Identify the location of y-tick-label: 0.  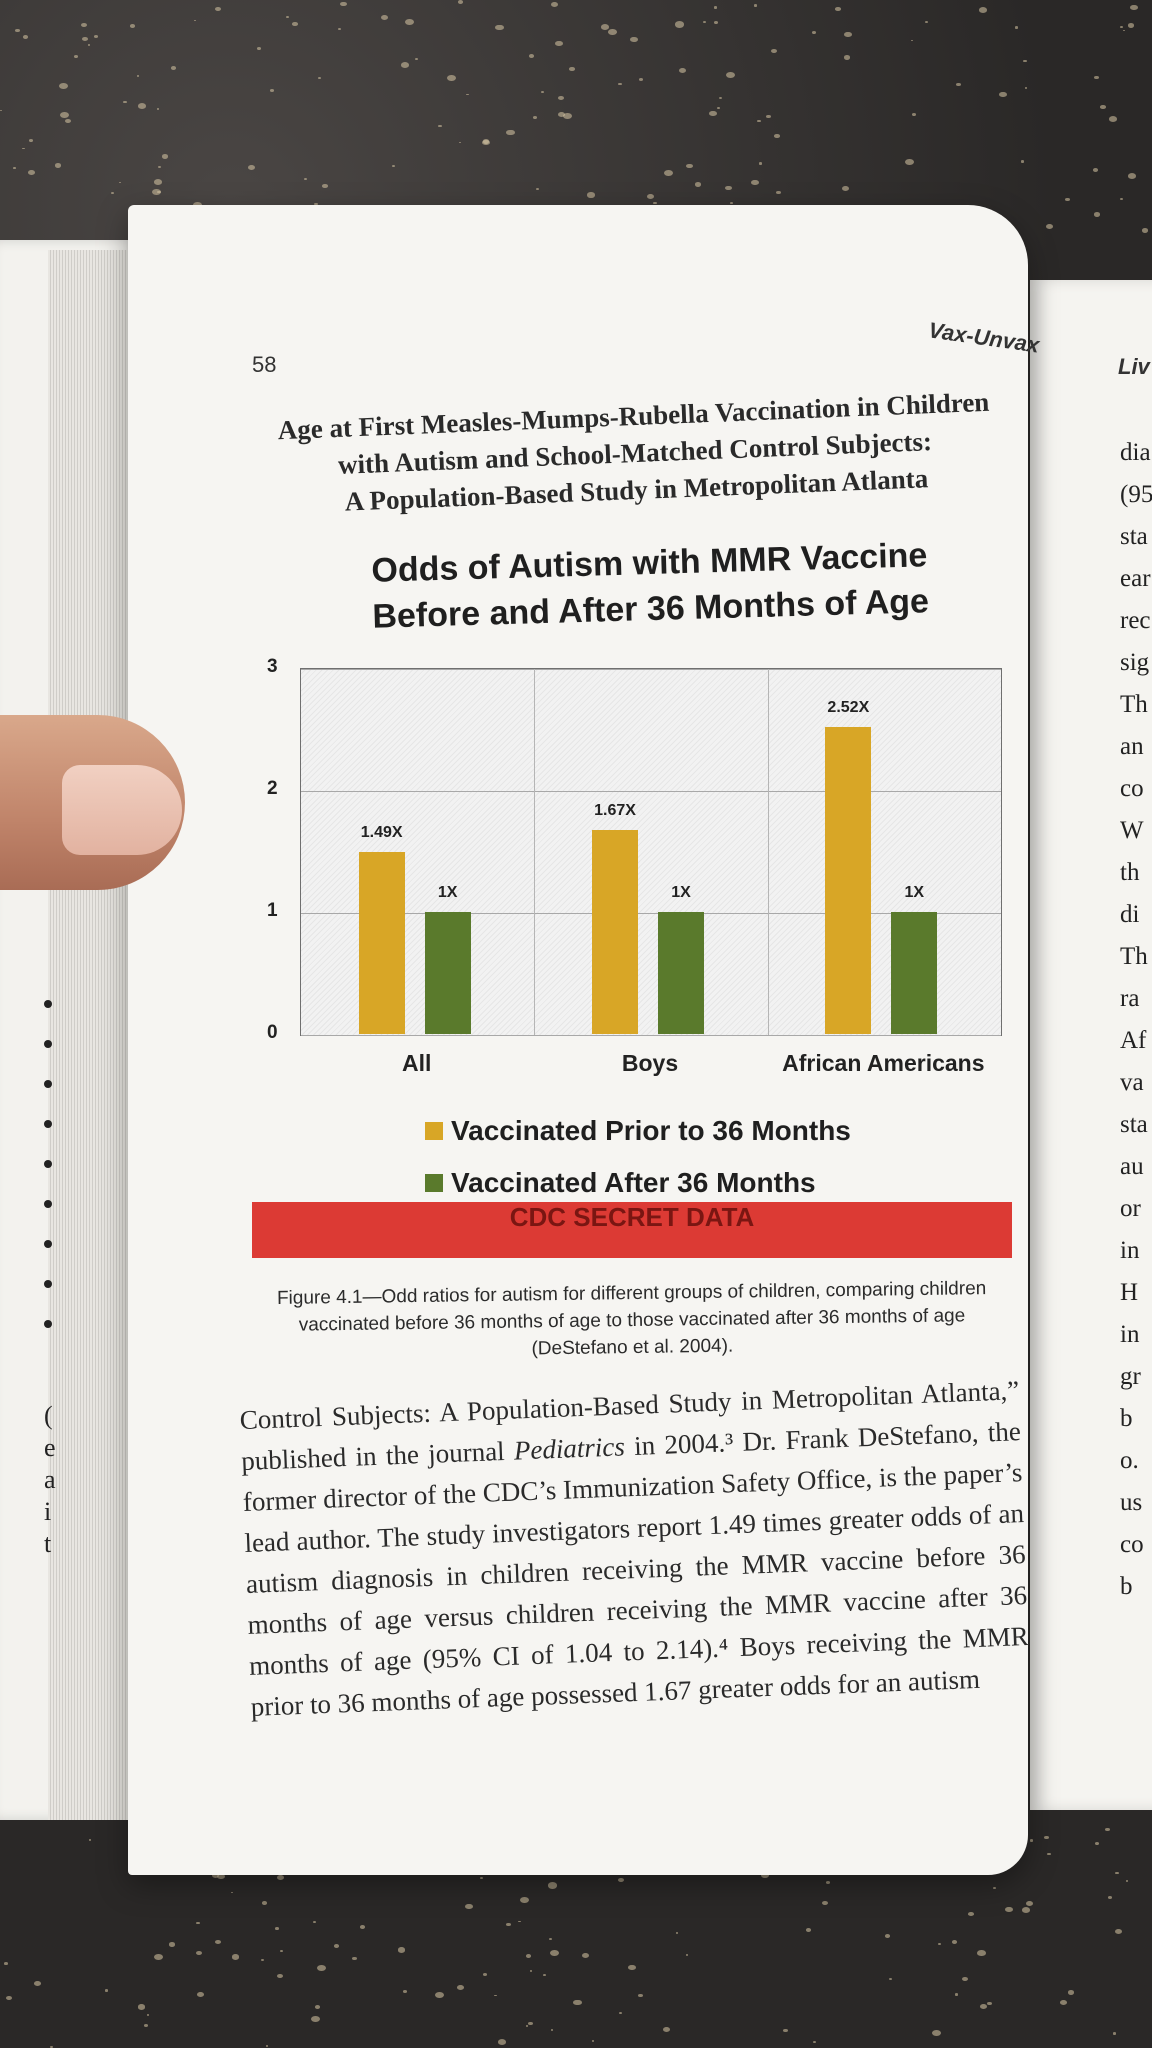
(272, 1032).